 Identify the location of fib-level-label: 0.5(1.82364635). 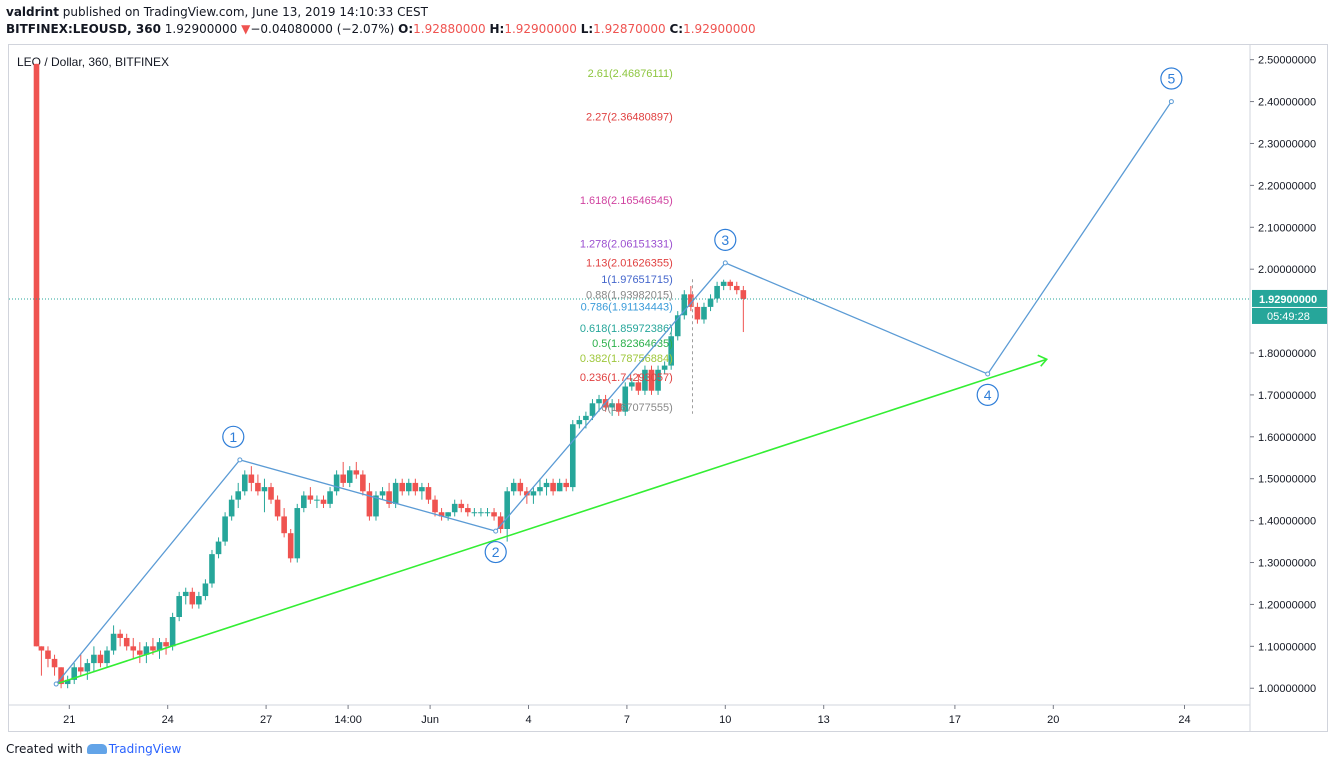
(632, 344).